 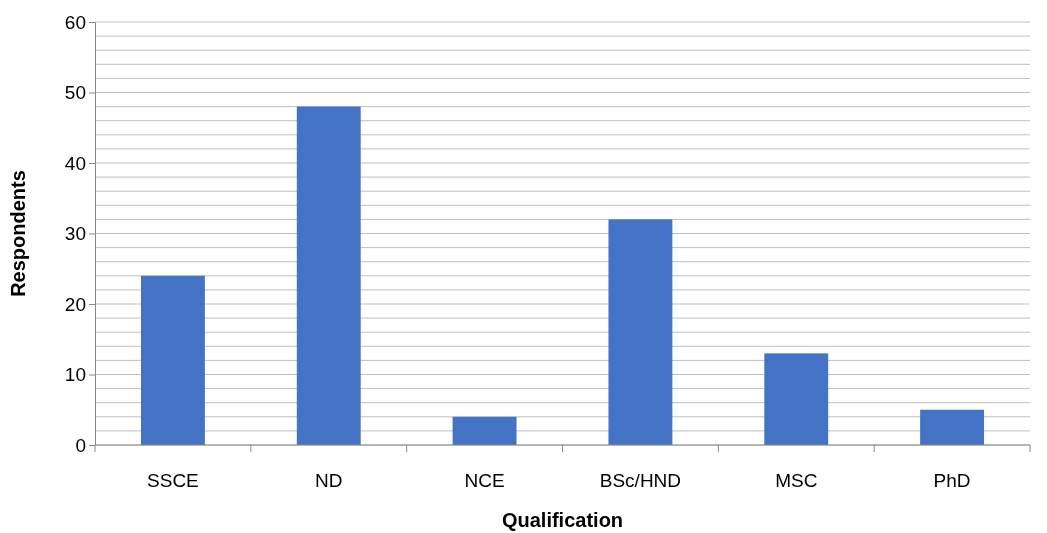 I want to click on x-tick-label: PhD, so click(x=952, y=480).